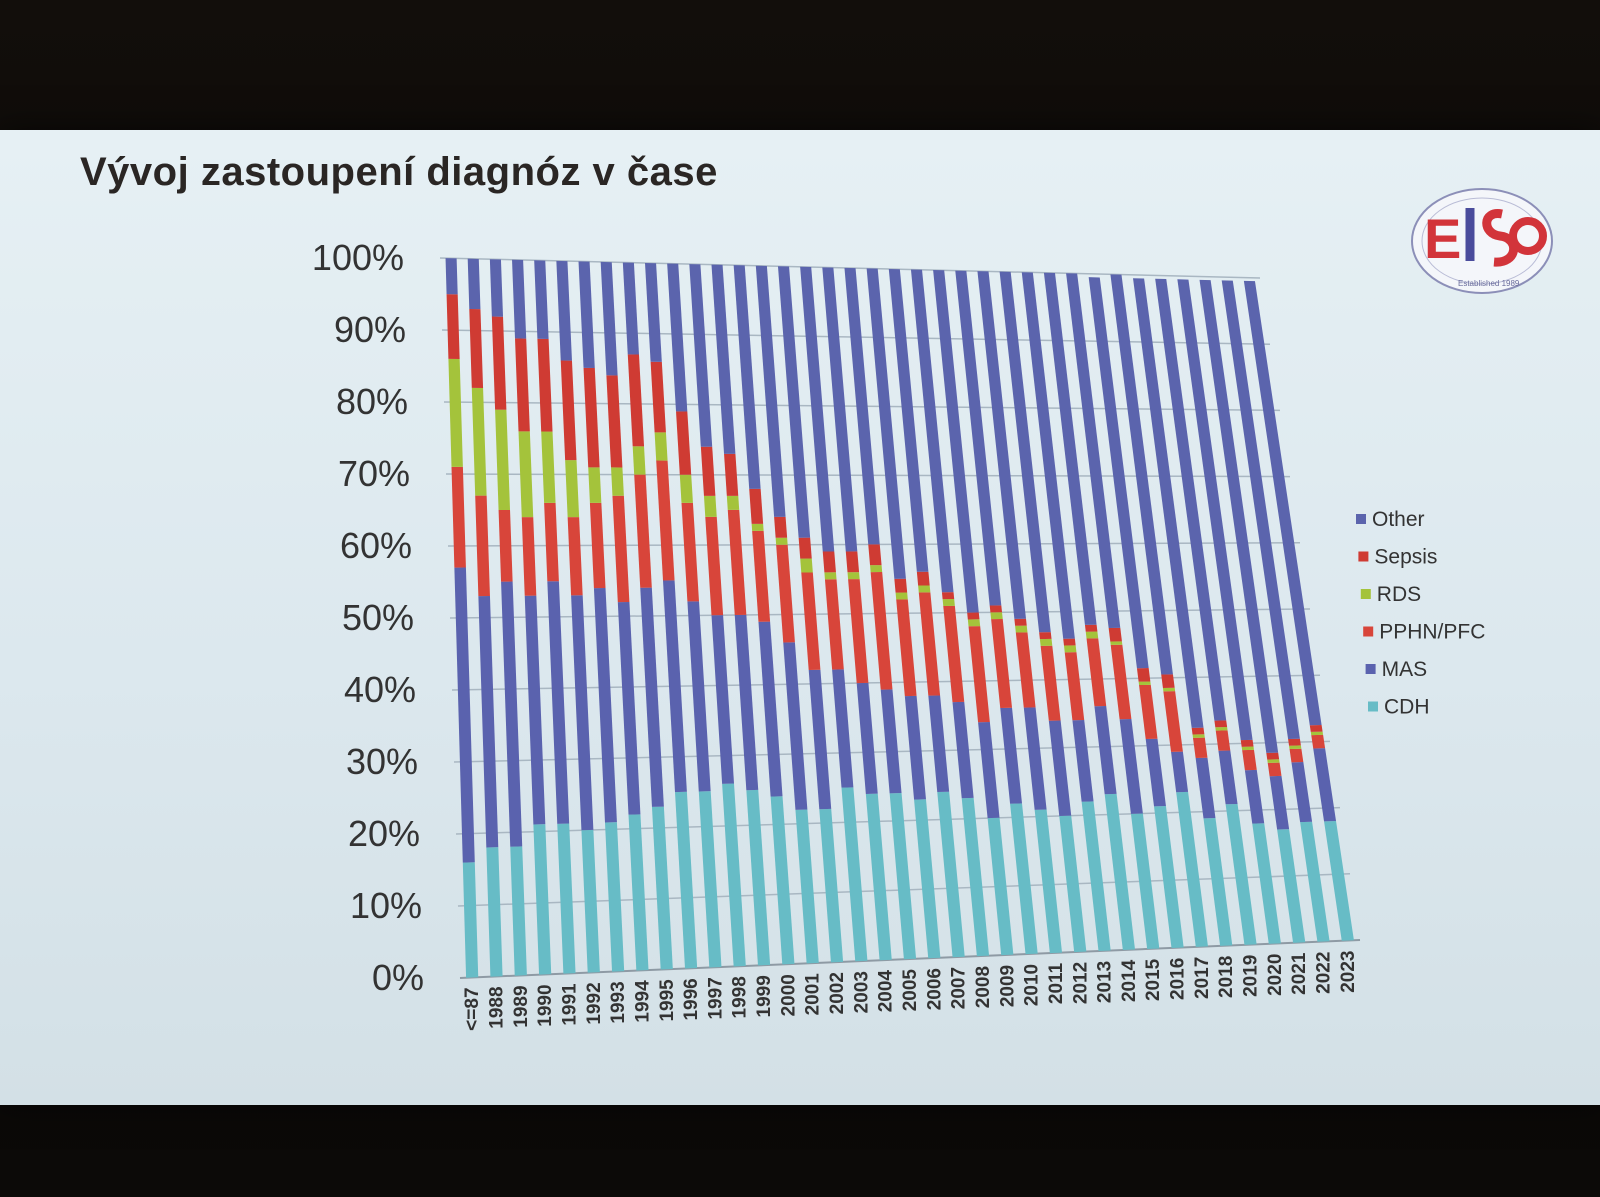  Describe the element at coordinates (1489, 283) in the screenshot. I see `logo-established: Established 1989` at that location.